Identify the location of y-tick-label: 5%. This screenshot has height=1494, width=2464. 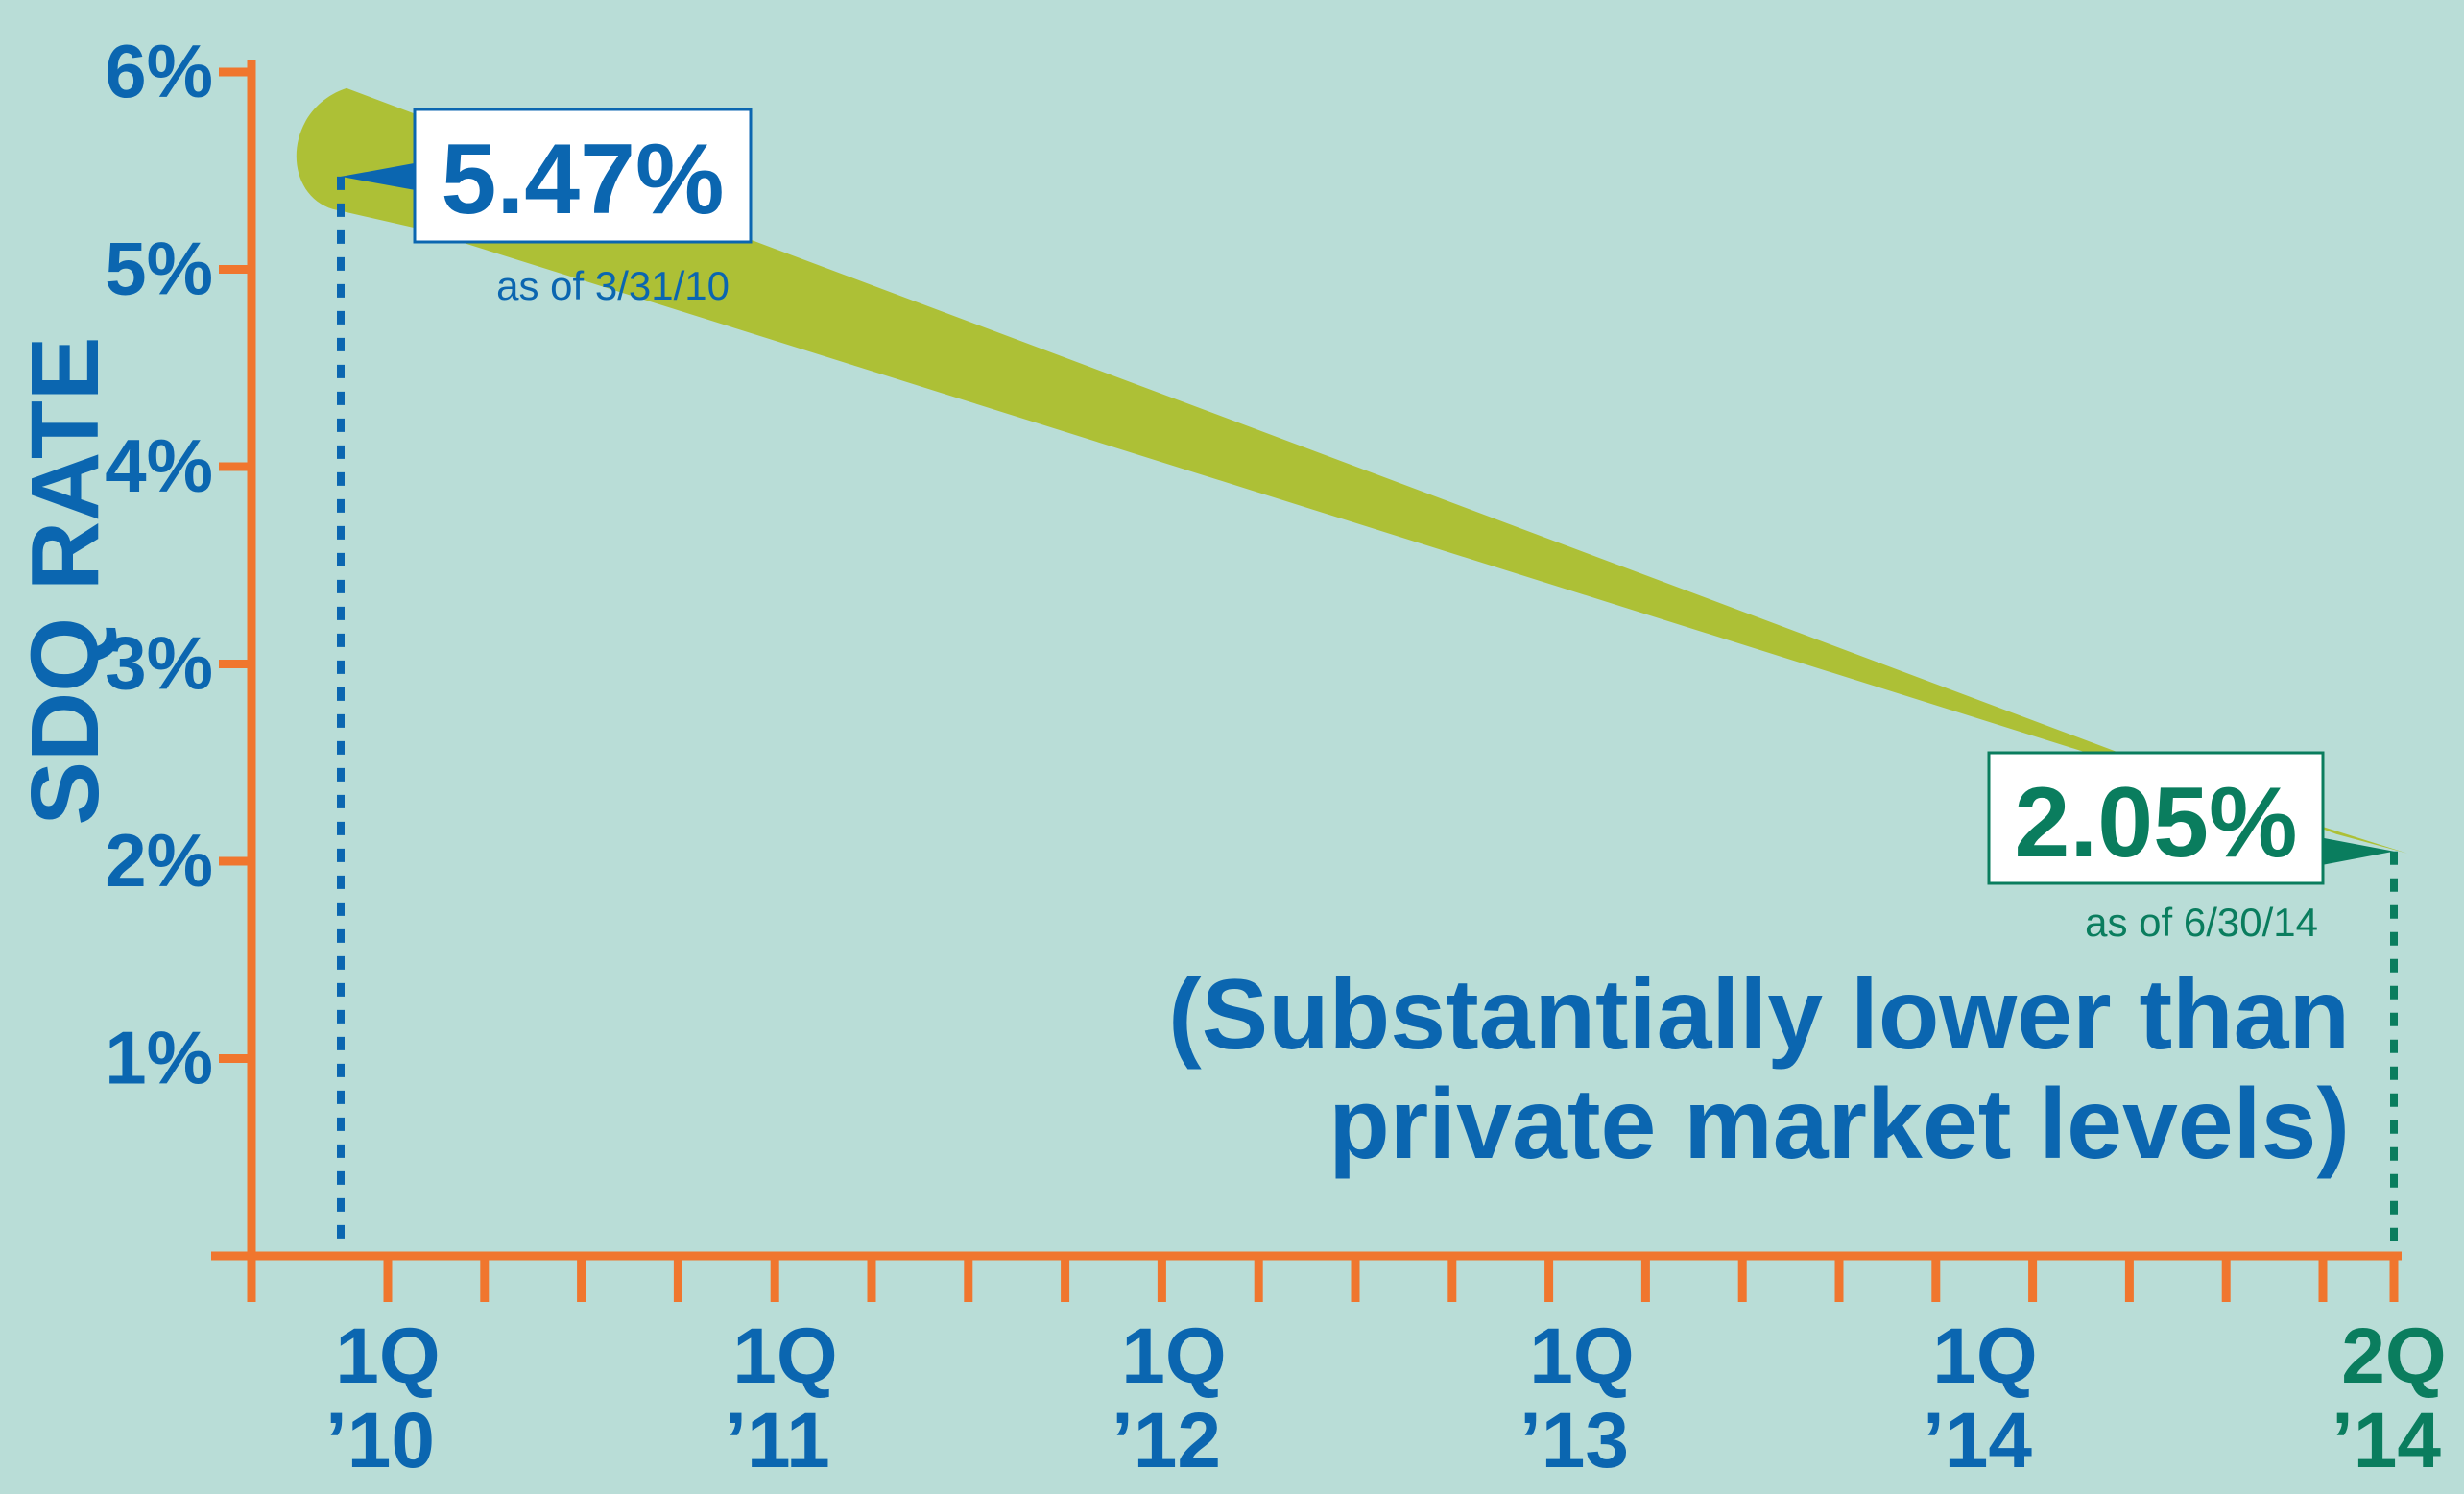
(159, 269).